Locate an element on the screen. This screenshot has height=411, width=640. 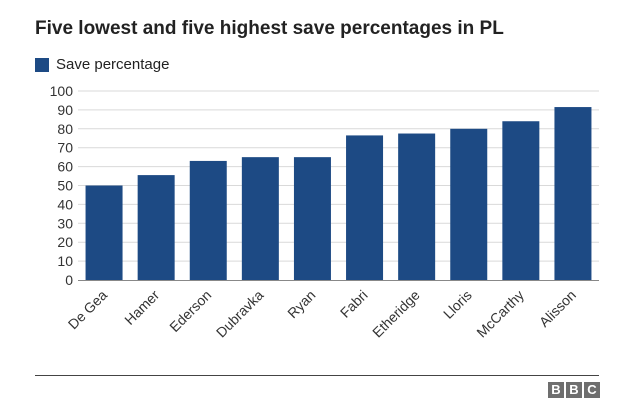
y-tick-label: 80 is located at coordinates (65, 129).